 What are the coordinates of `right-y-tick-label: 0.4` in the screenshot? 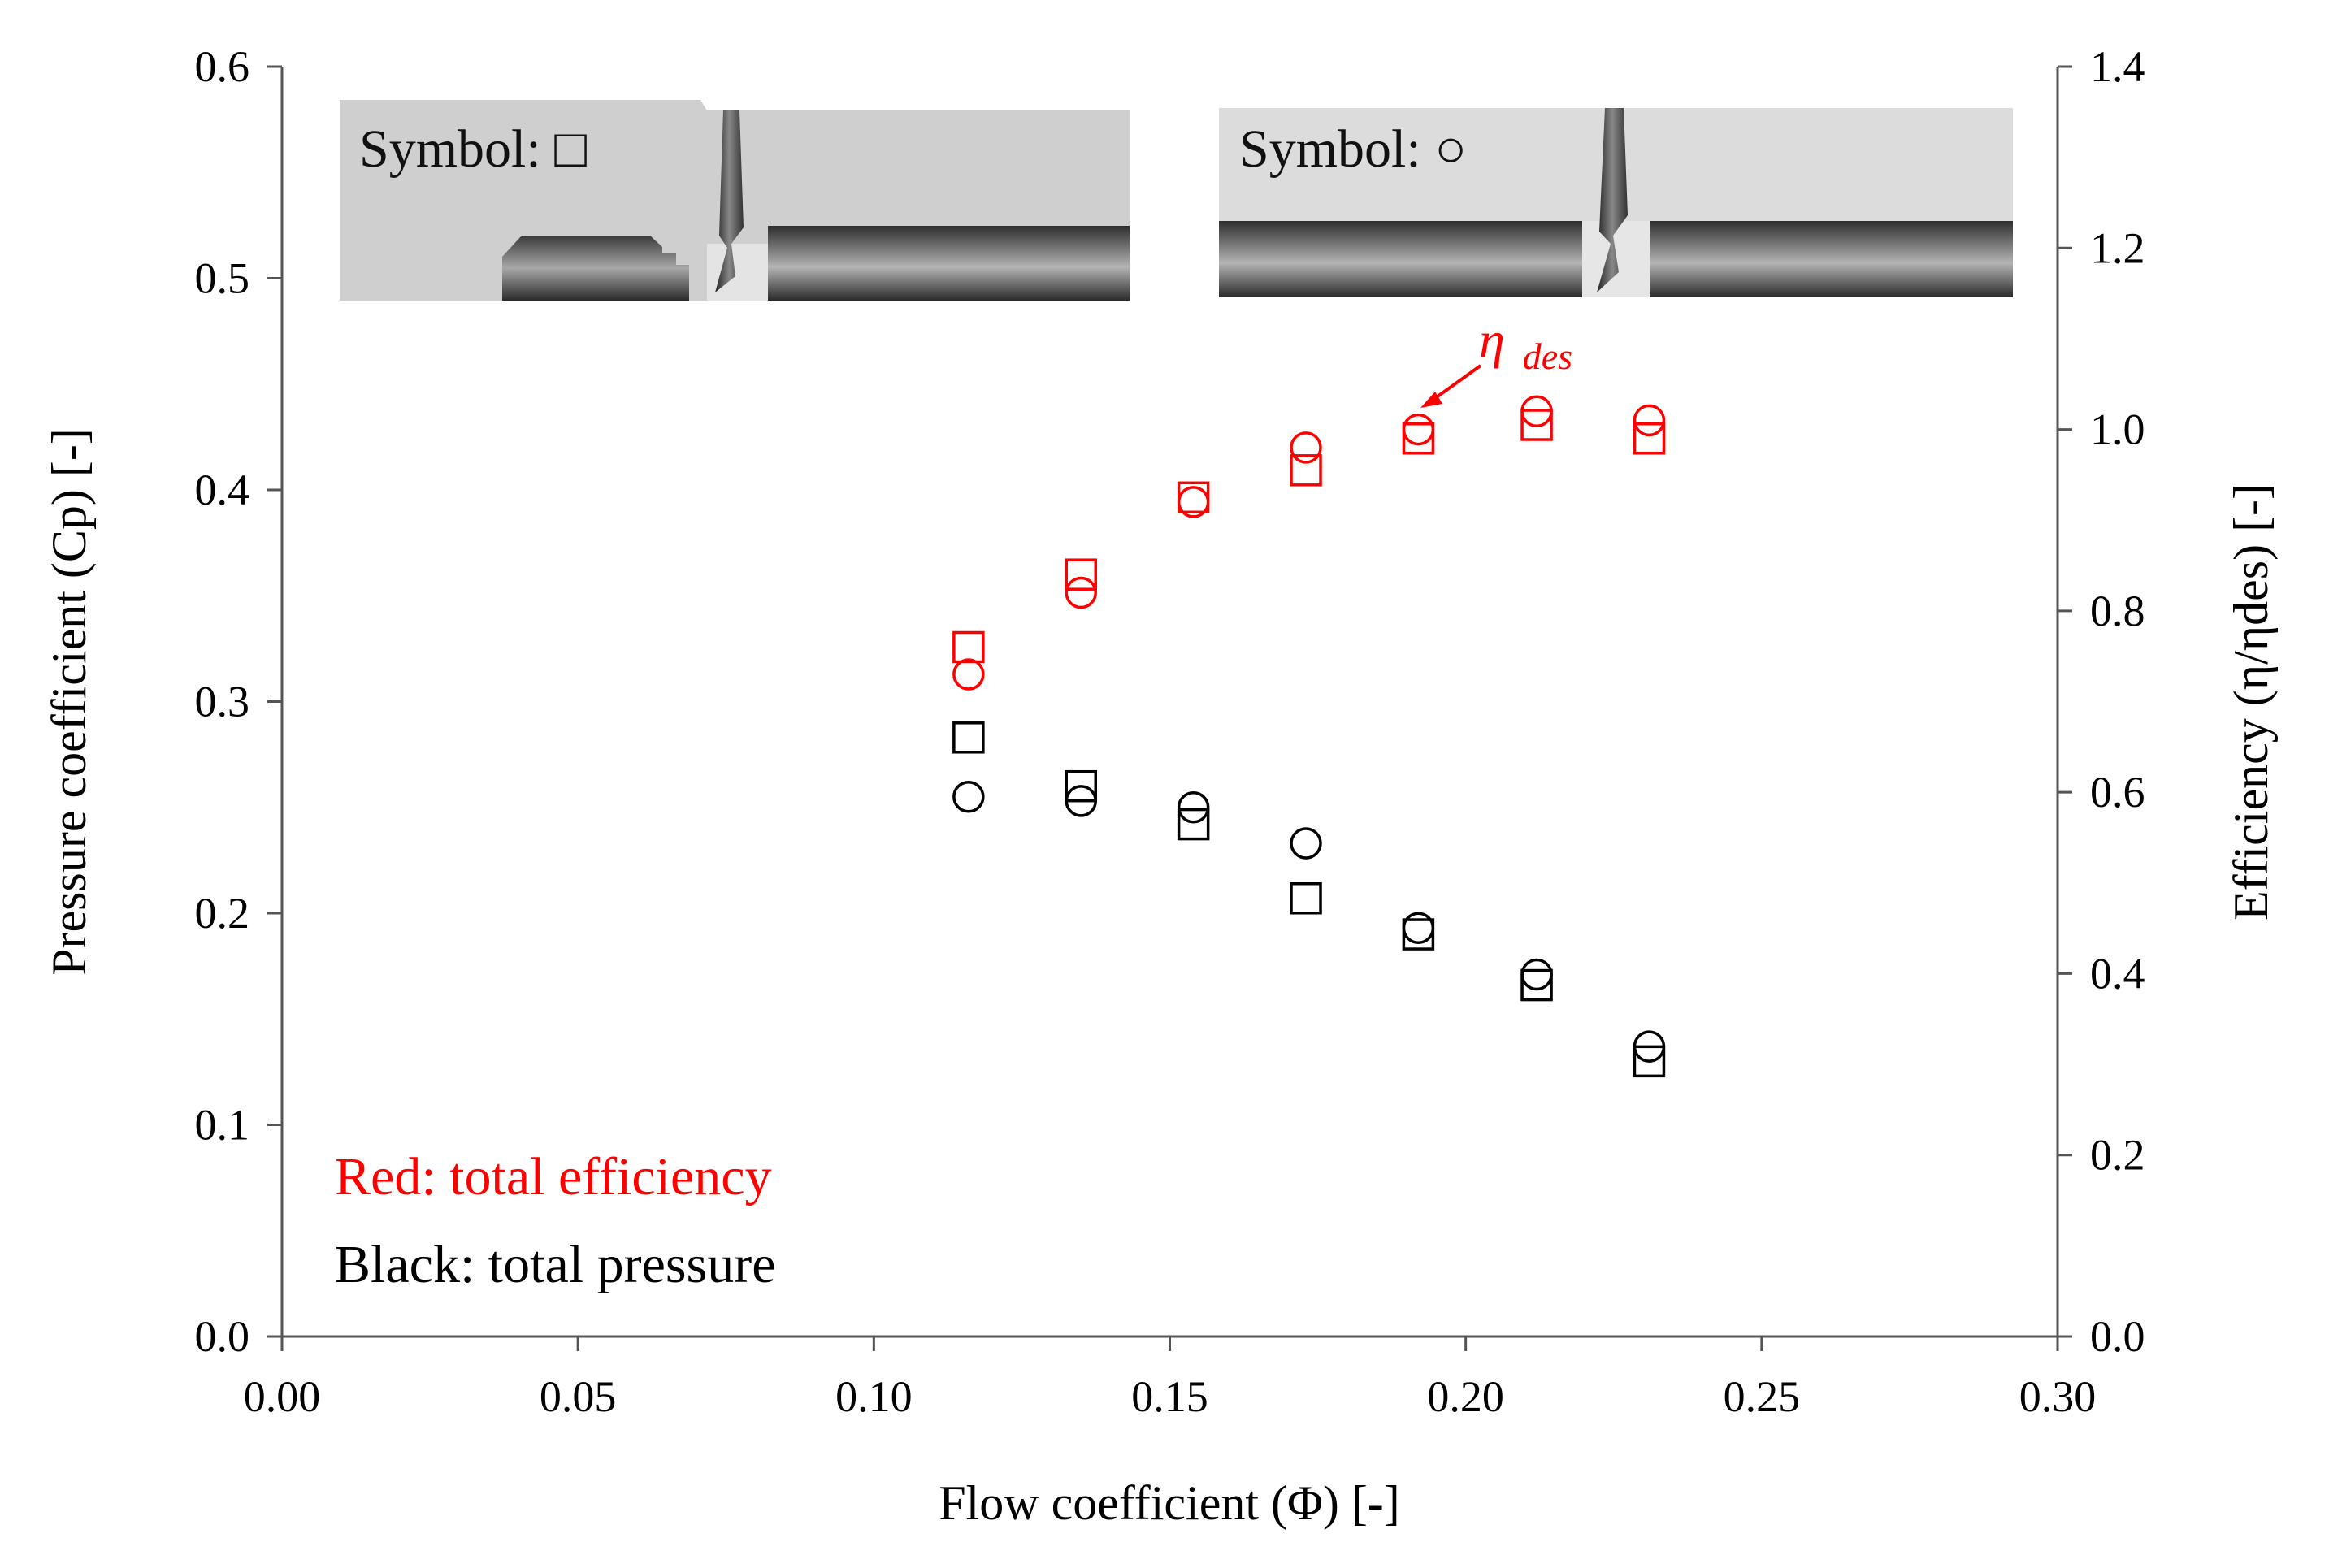 It's located at (2117, 973).